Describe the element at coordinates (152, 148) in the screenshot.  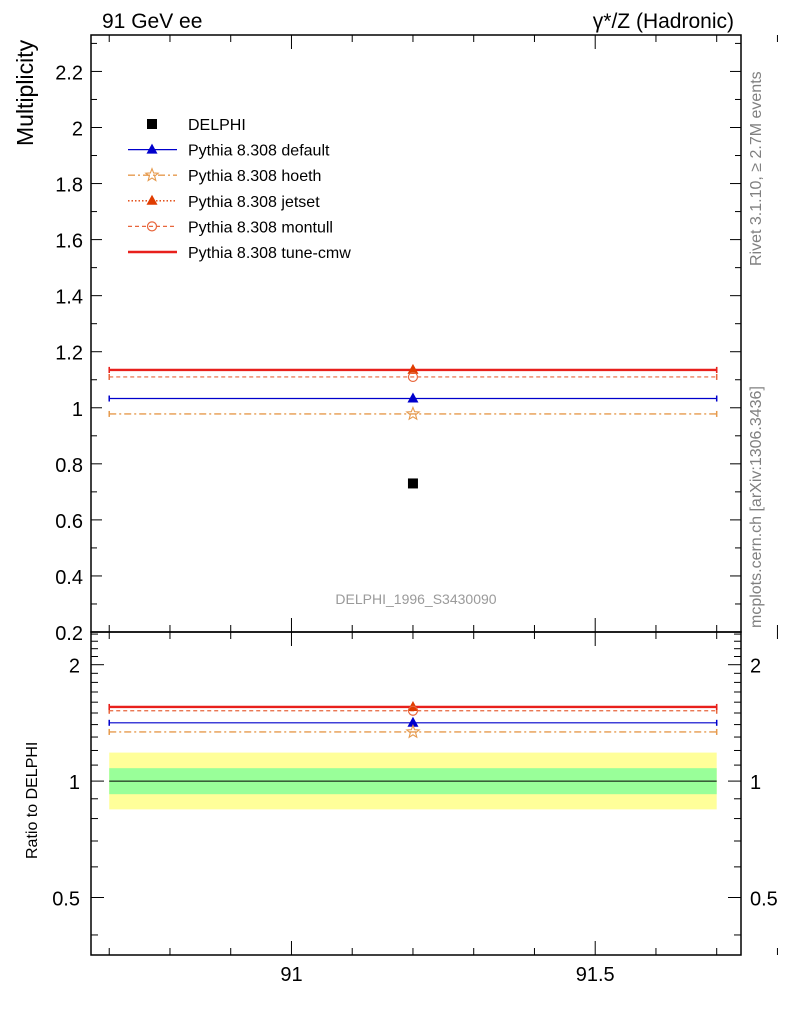
I see `legend-marker-default` at that location.